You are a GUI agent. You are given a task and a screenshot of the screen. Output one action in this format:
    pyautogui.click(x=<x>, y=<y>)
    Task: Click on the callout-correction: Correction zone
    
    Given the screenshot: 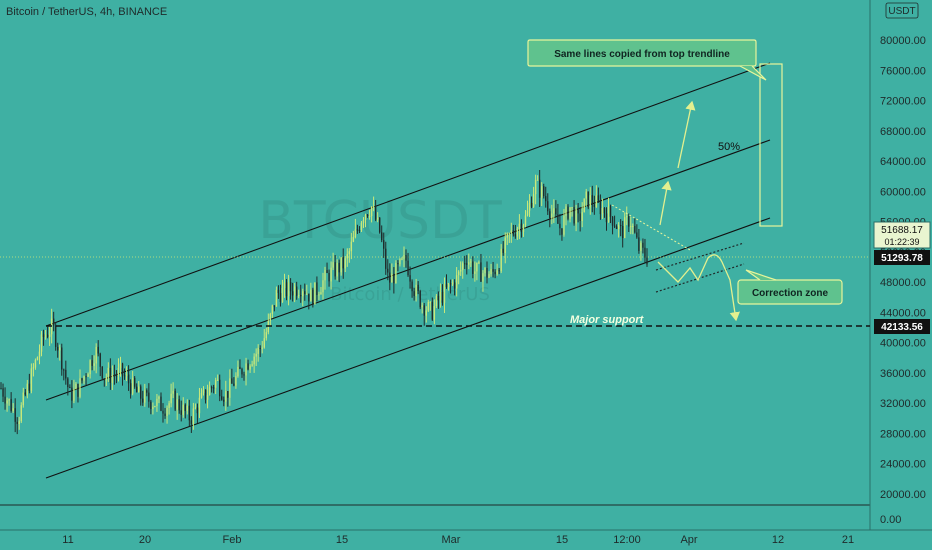 What is the action you would take?
    pyautogui.click(x=790, y=287)
    